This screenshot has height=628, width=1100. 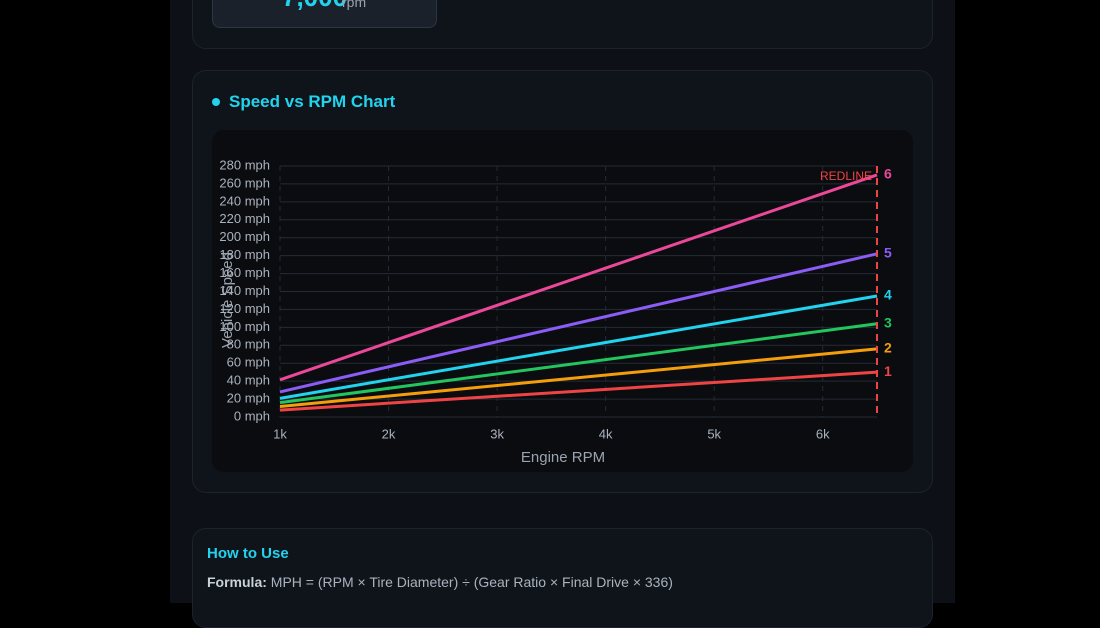 What do you see at coordinates (227, 300) in the screenshot?
I see `y-axis-title: Vehicle Speed` at bounding box center [227, 300].